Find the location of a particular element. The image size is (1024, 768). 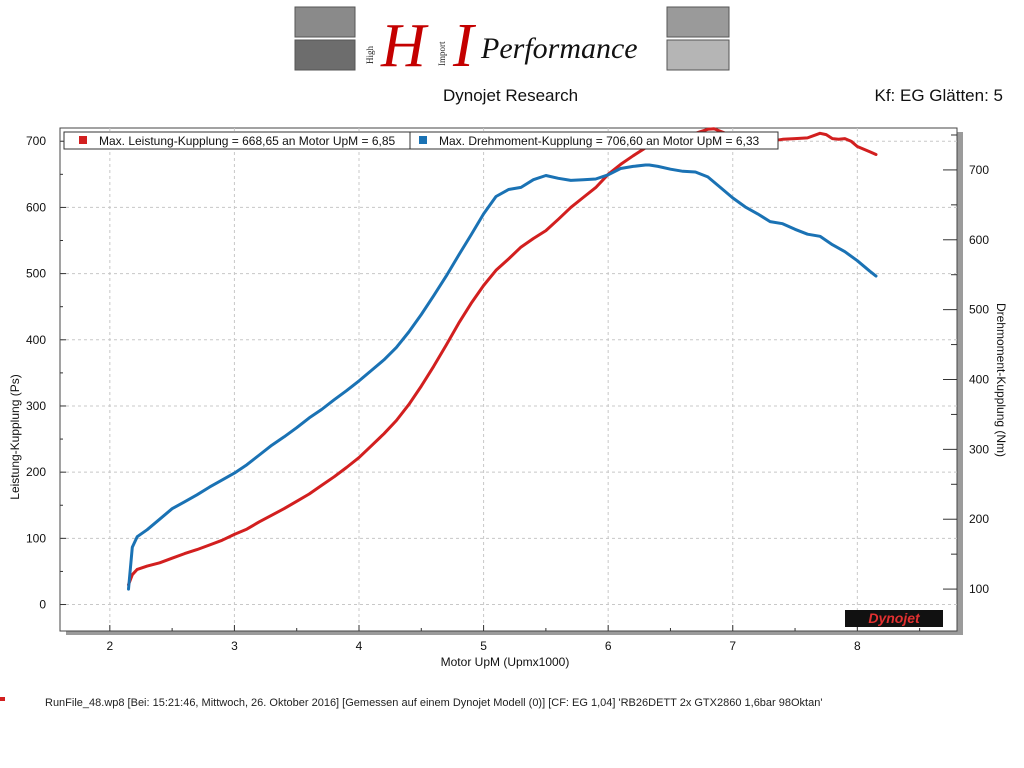

chart-subtitle: Dynojet Research is located at coordinates (511, 95).